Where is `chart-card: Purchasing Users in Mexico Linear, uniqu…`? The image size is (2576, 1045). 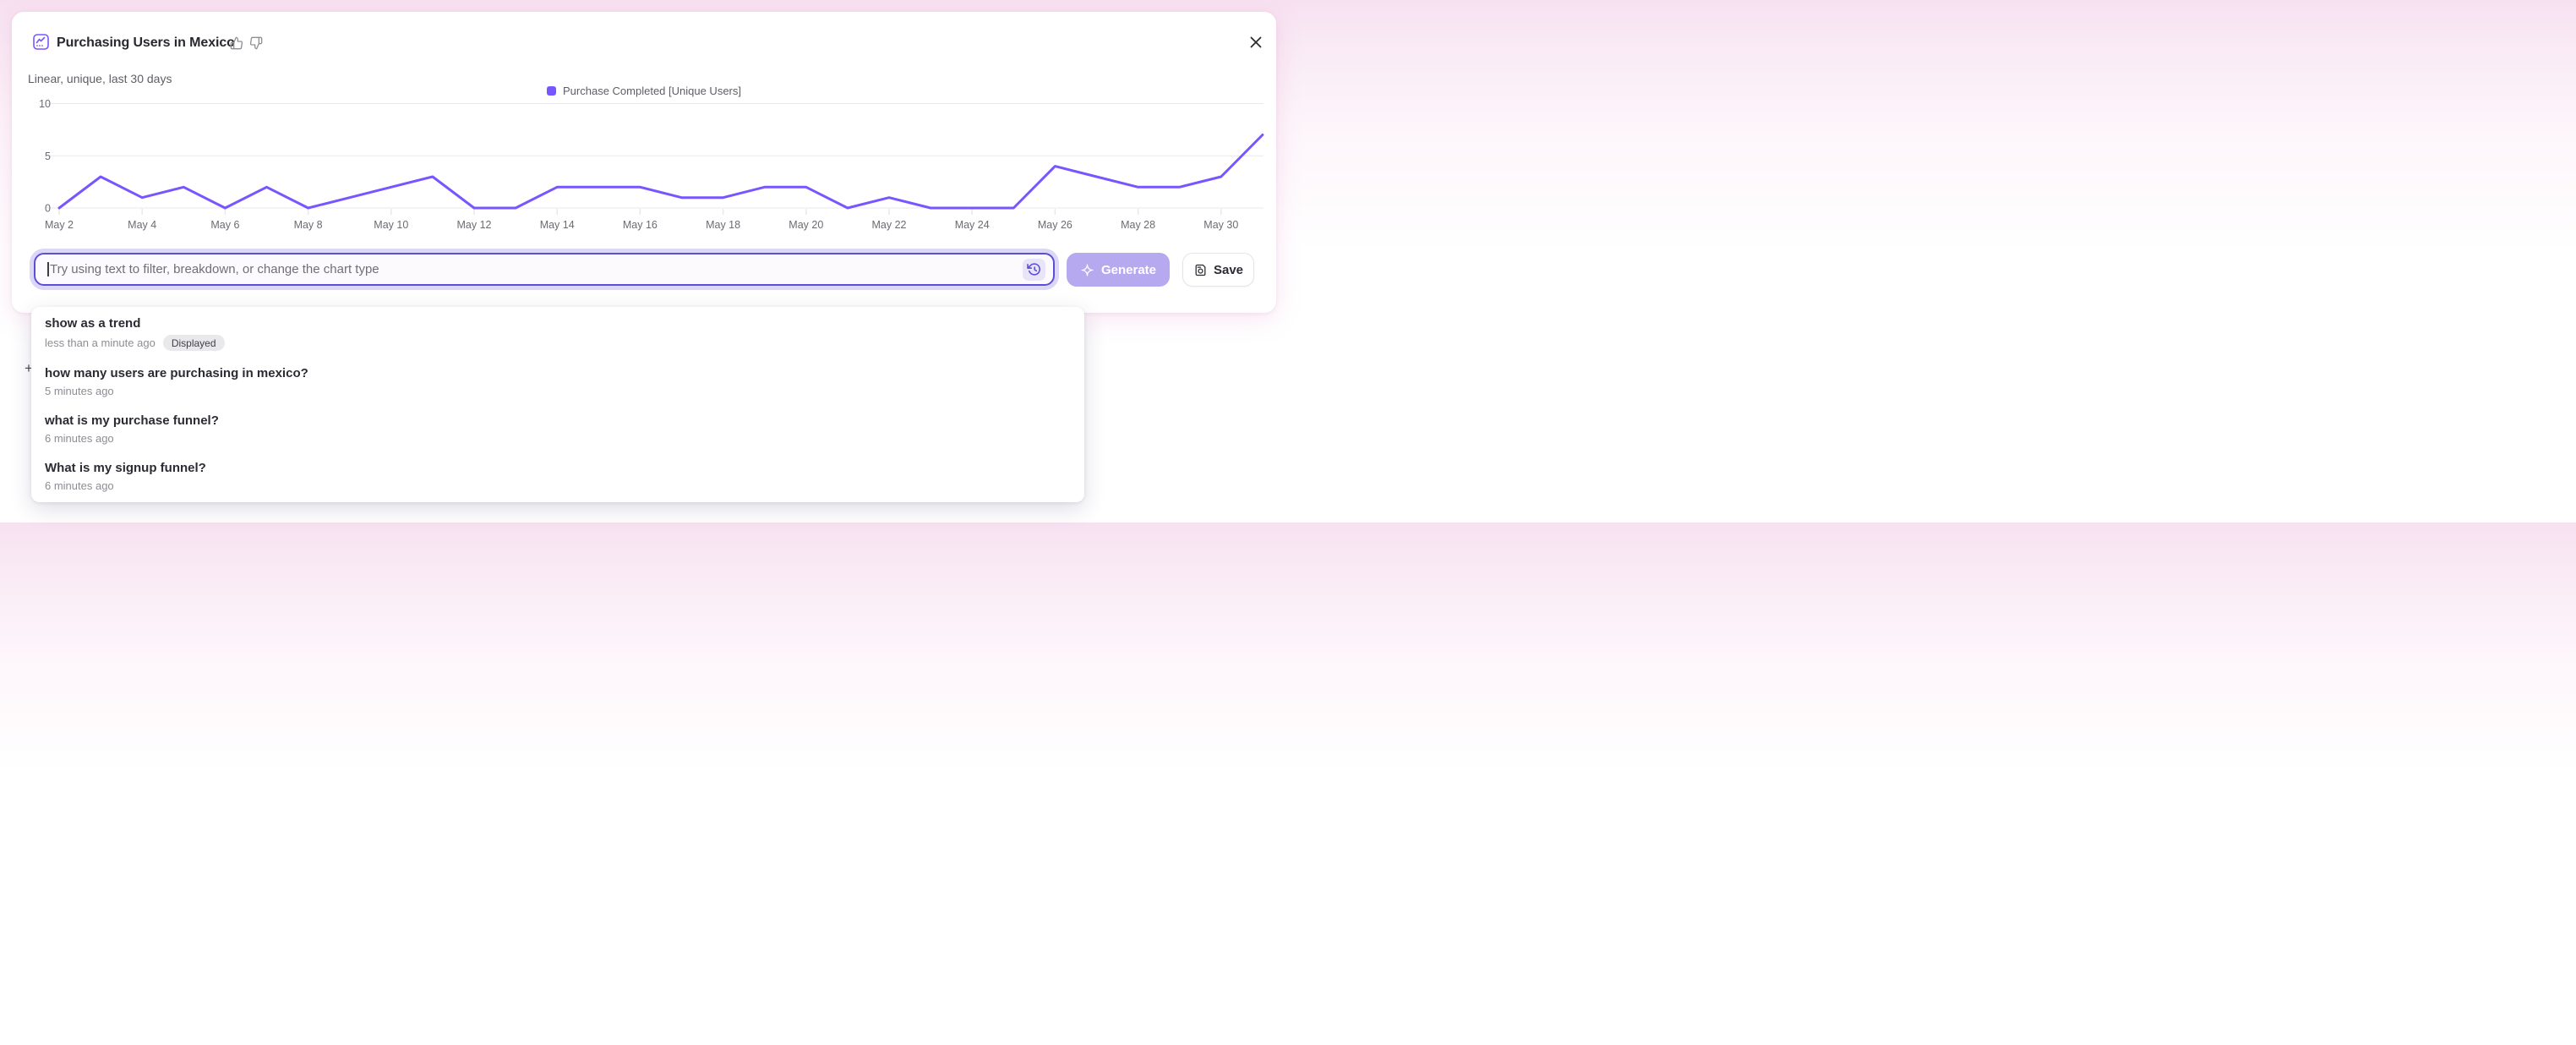
chart-card: Purchasing Users in Mexico Linear, uniqu… is located at coordinates (644, 162).